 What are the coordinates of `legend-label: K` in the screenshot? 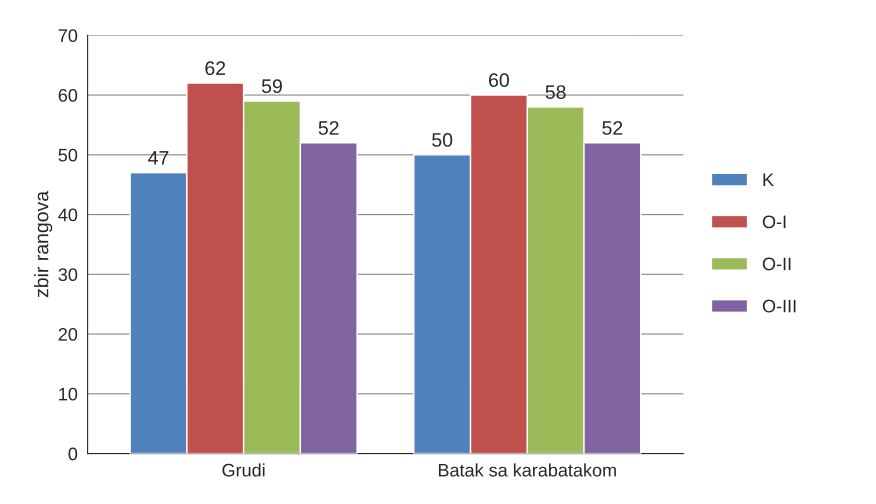 It's located at (768, 180).